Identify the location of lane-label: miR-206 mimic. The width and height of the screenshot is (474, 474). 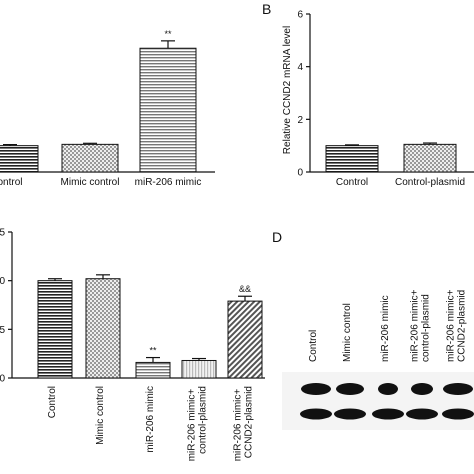
(385, 328).